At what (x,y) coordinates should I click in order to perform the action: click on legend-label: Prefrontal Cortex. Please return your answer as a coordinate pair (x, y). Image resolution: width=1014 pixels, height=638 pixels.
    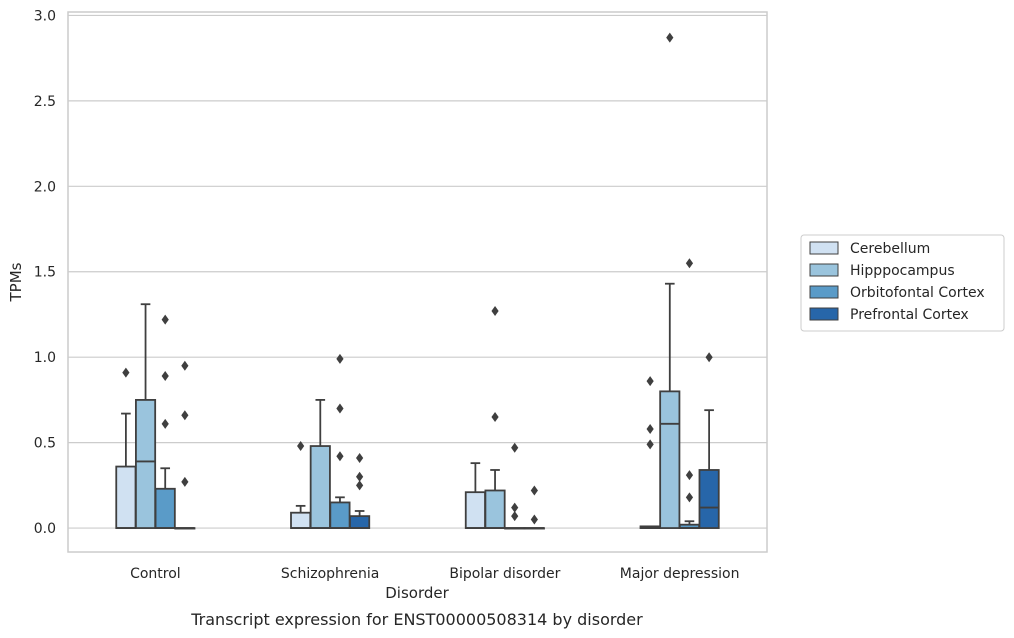
    Looking at the image, I should click on (909, 315).